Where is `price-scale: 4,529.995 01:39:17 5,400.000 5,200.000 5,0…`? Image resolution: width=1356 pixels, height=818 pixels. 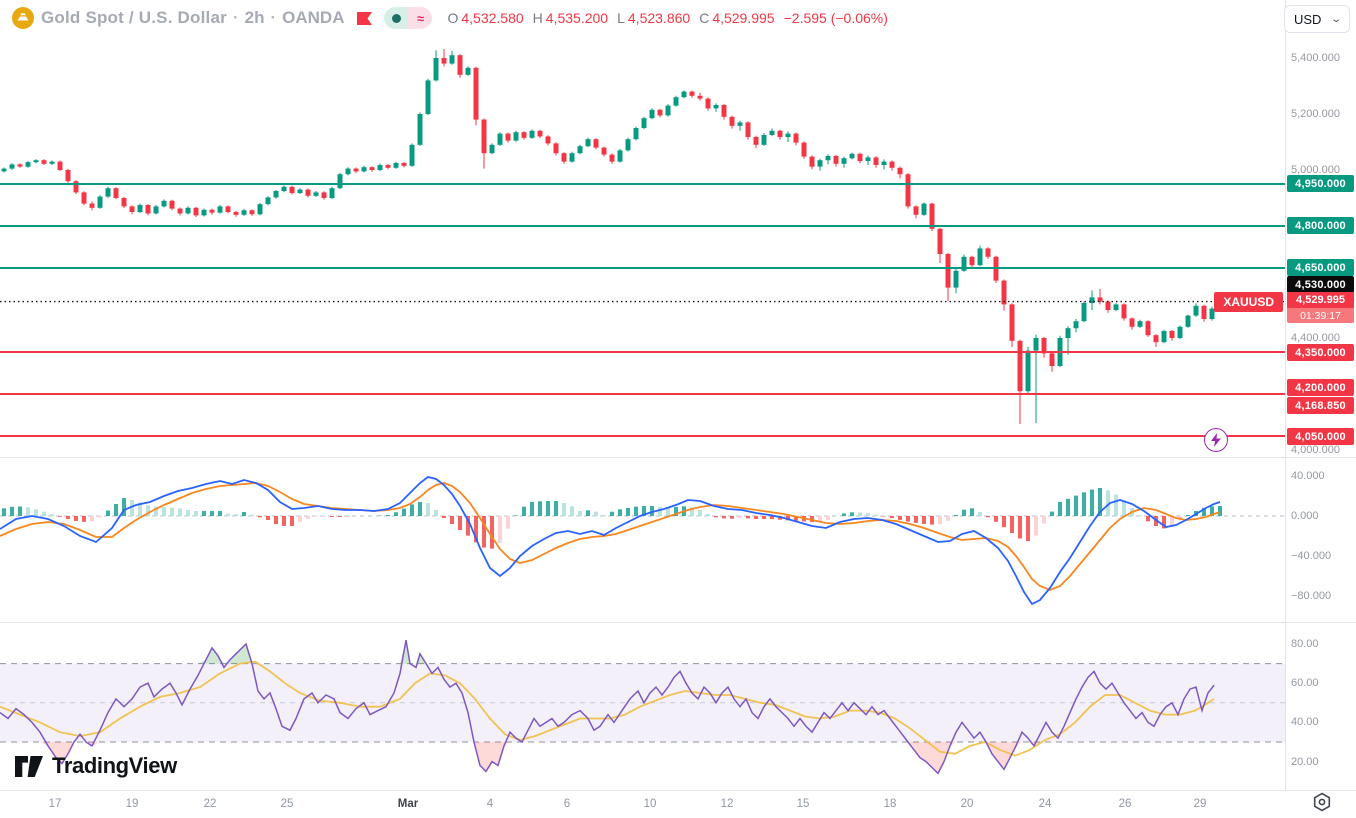 price-scale: 4,529.995 01:39:17 5,400.000 5,200.000 5,0… is located at coordinates (1321, 395).